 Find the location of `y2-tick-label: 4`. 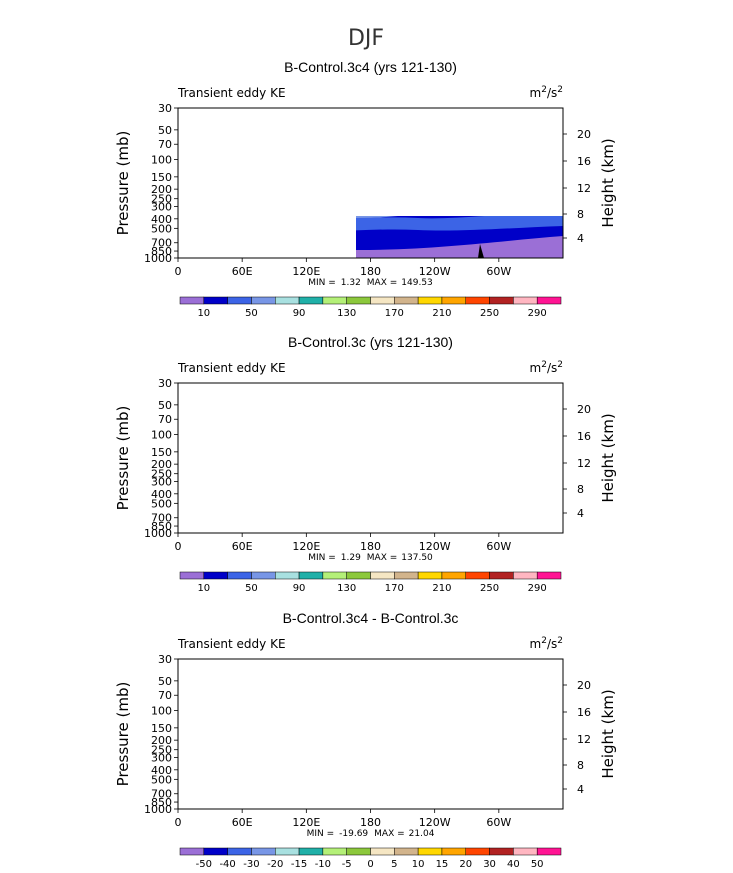

y2-tick-label: 4 is located at coordinates (580, 513).